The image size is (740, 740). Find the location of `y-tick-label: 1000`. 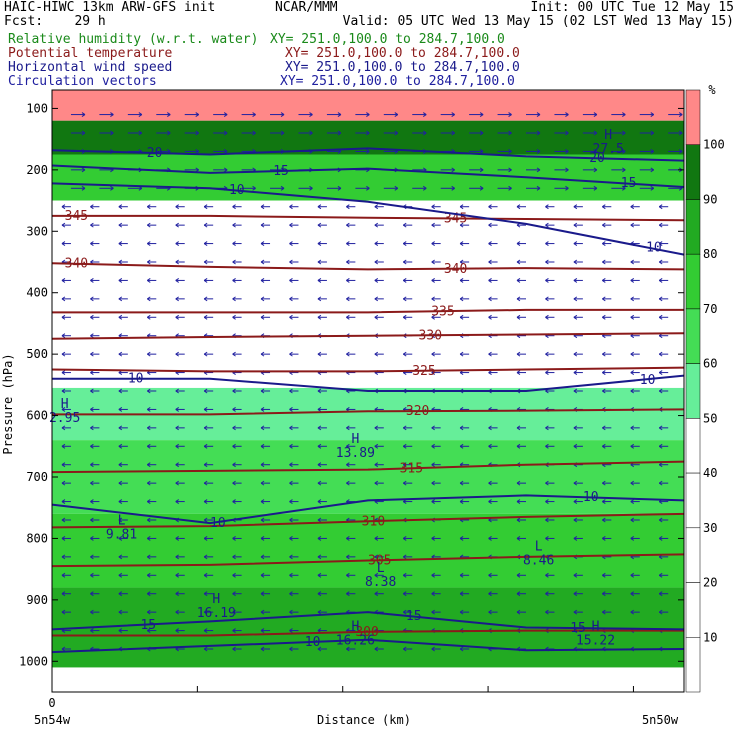

y-tick-label: 1000 is located at coordinates (33, 661).